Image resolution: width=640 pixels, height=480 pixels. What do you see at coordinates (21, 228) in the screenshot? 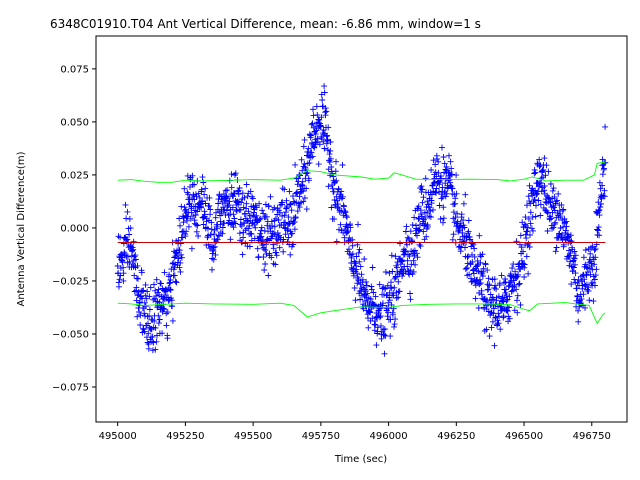
I see `y-axis-label: Antenna Vertical Difference(m)` at bounding box center [21, 228].